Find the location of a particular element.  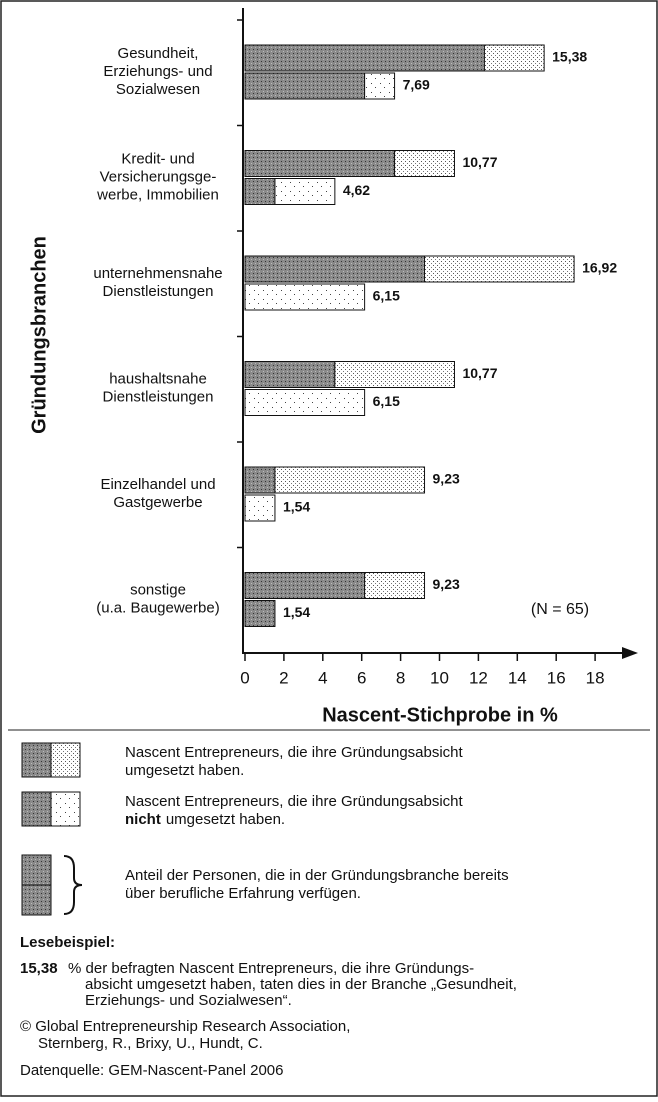

axis-arrow is located at coordinates (630, 653).